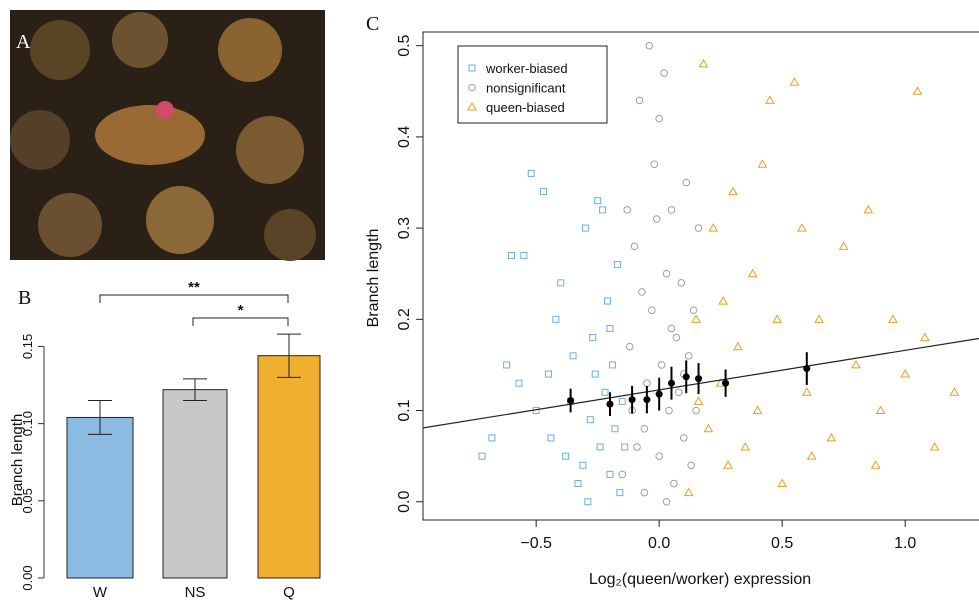 The height and width of the screenshot is (609, 979). I want to click on x-tick-label: Q, so click(289, 592).